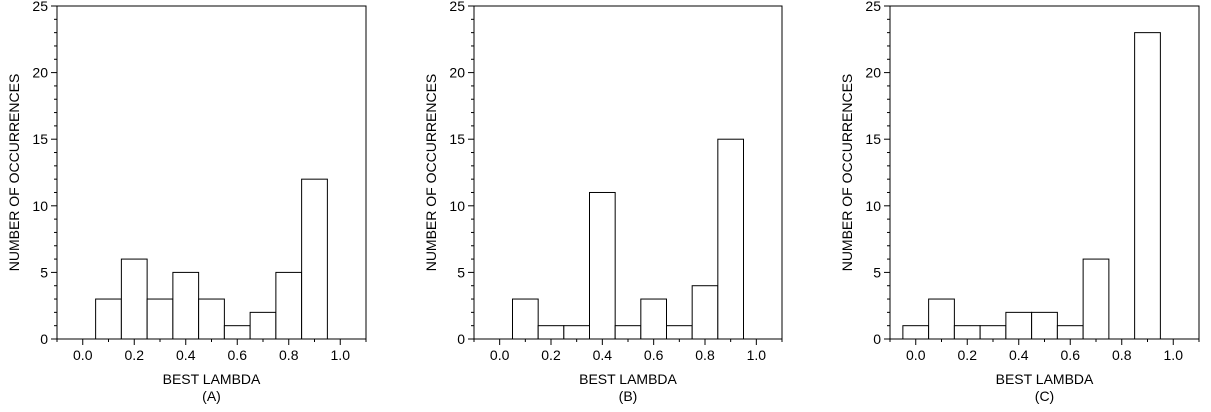  Describe the element at coordinates (211, 396) in the screenshot. I see `panel-caption: (A)` at that location.